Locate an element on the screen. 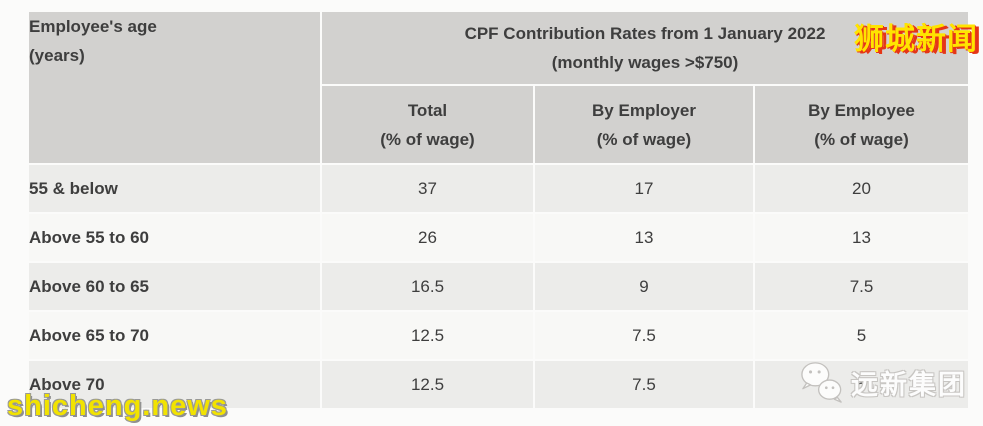  employer-value: 9 is located at coordinates (644, 286).